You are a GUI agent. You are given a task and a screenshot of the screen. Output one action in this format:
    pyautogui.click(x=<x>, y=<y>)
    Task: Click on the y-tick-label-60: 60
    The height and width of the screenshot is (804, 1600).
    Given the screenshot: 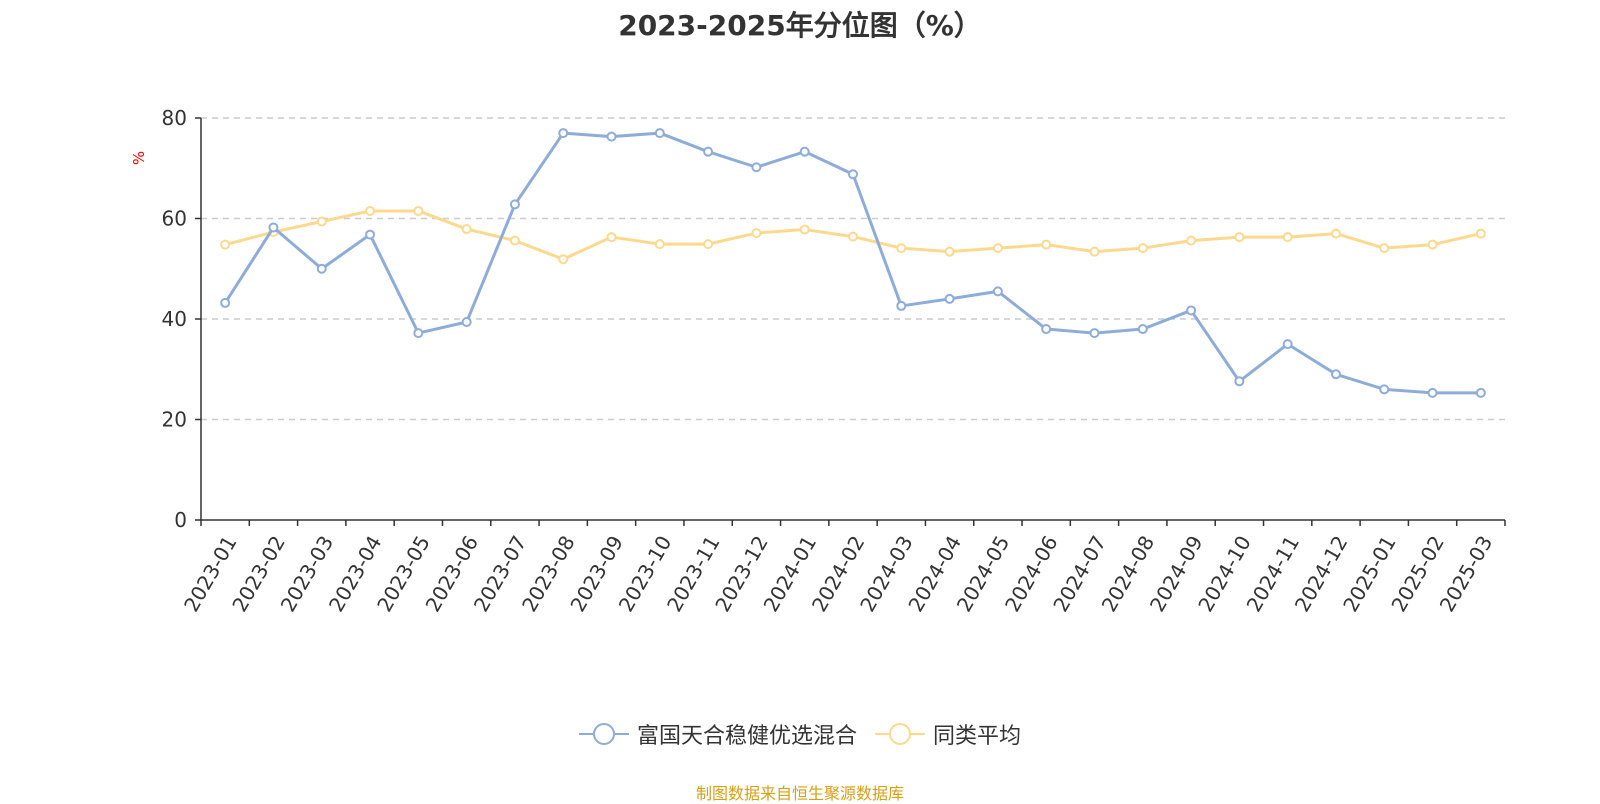 What is the action you would take?
    pyautogui.click(x=174, y=219)
    